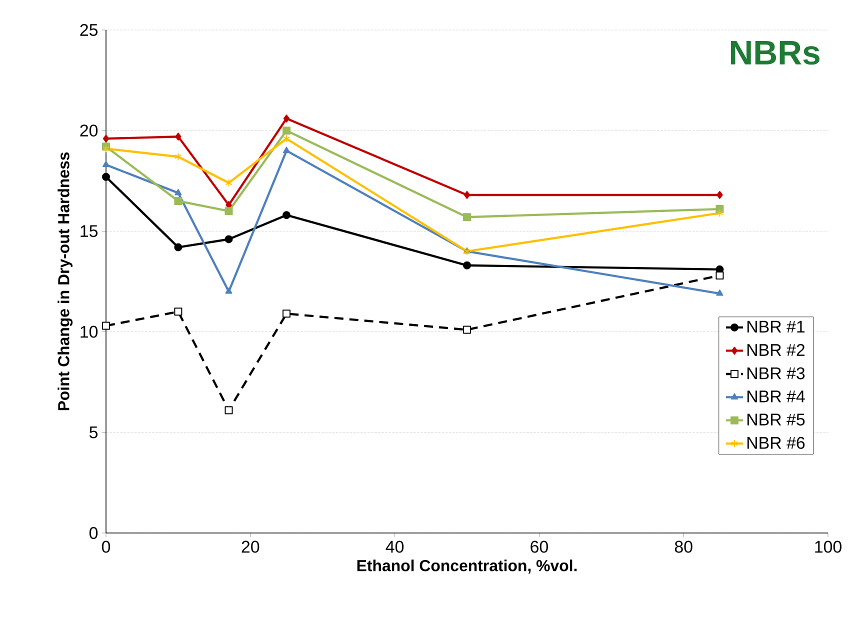 This screenshot has width=850, height=623. Describe the element at coordinates (775, 53) in the screenshot. I see `chart-title: NBRs` at that location.